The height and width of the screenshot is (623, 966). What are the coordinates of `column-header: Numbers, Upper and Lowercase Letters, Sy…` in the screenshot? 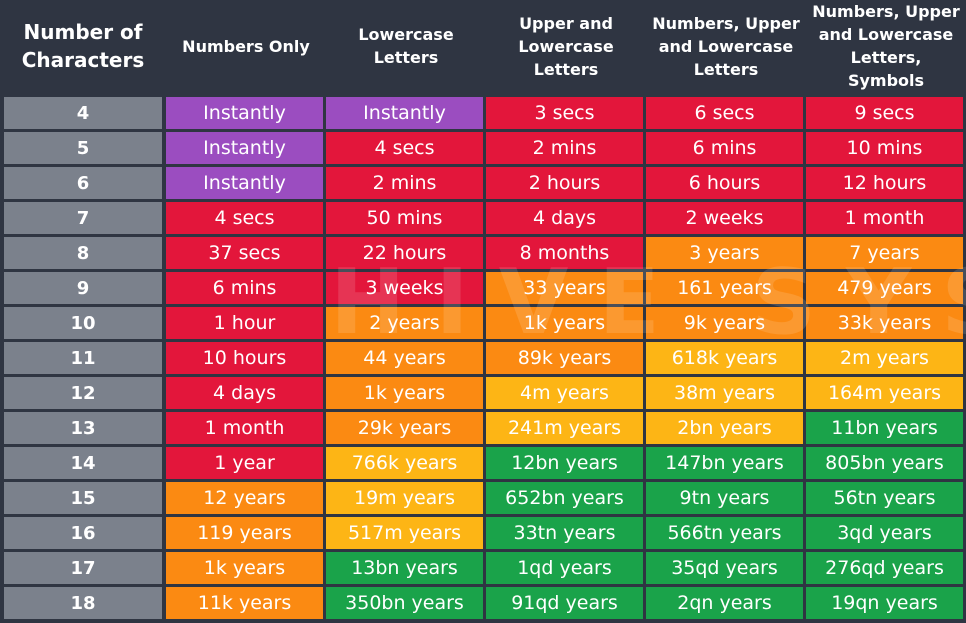 It's located at (886, 46).